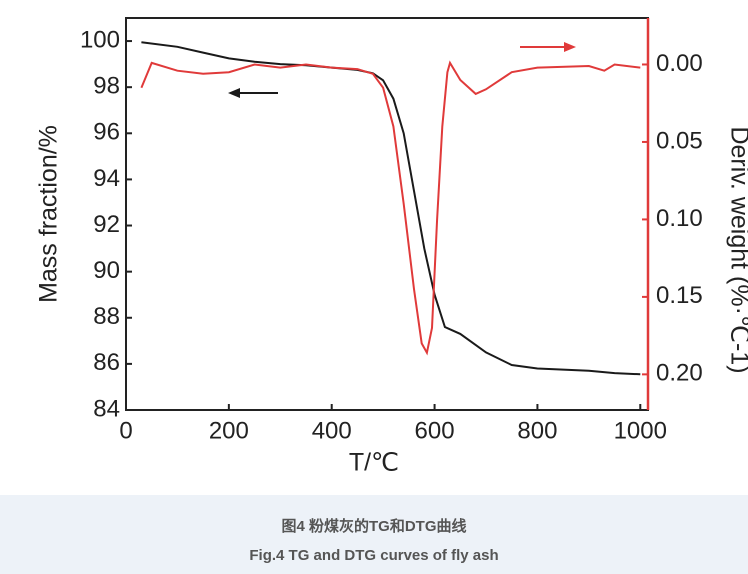  I want to click on caption-zh: 图4 粉煤灰的TG和DTG曲线, so click(373, 526).